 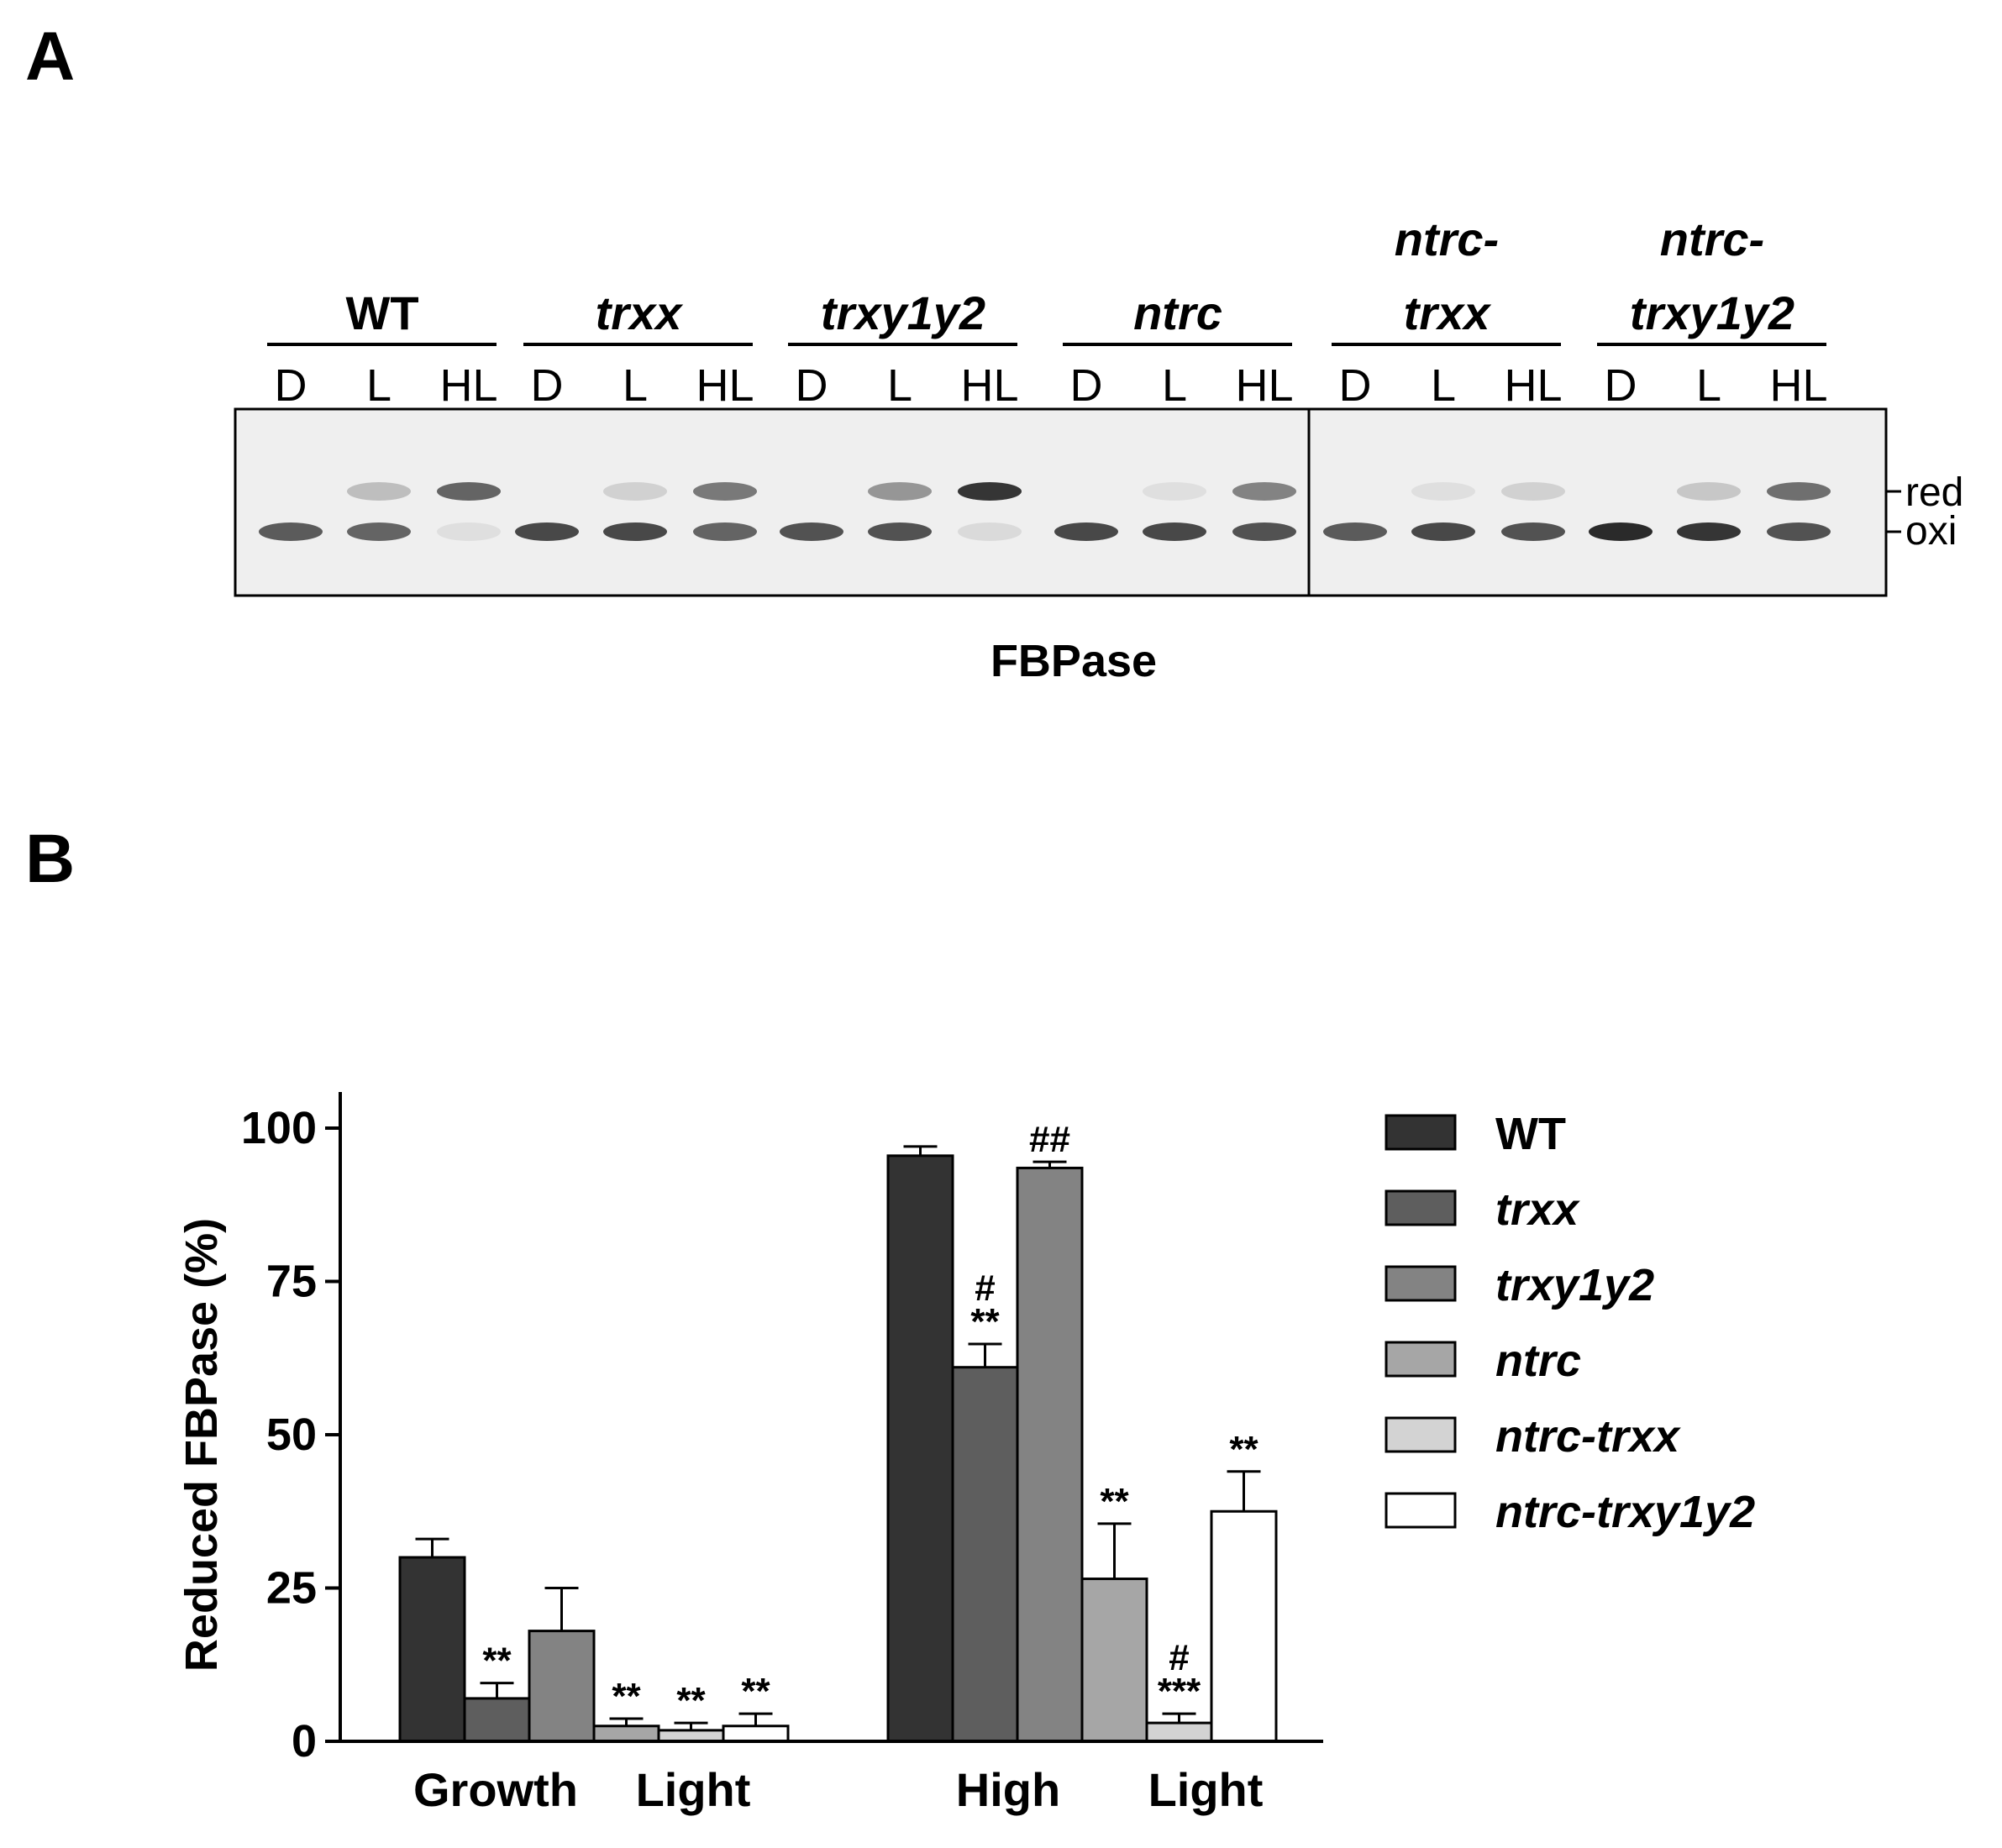 What do you see at coordinates (1575, 1285) in the screenshot?
I see `legend-label: trxy1y2` at bounding box center [1575, 1285].